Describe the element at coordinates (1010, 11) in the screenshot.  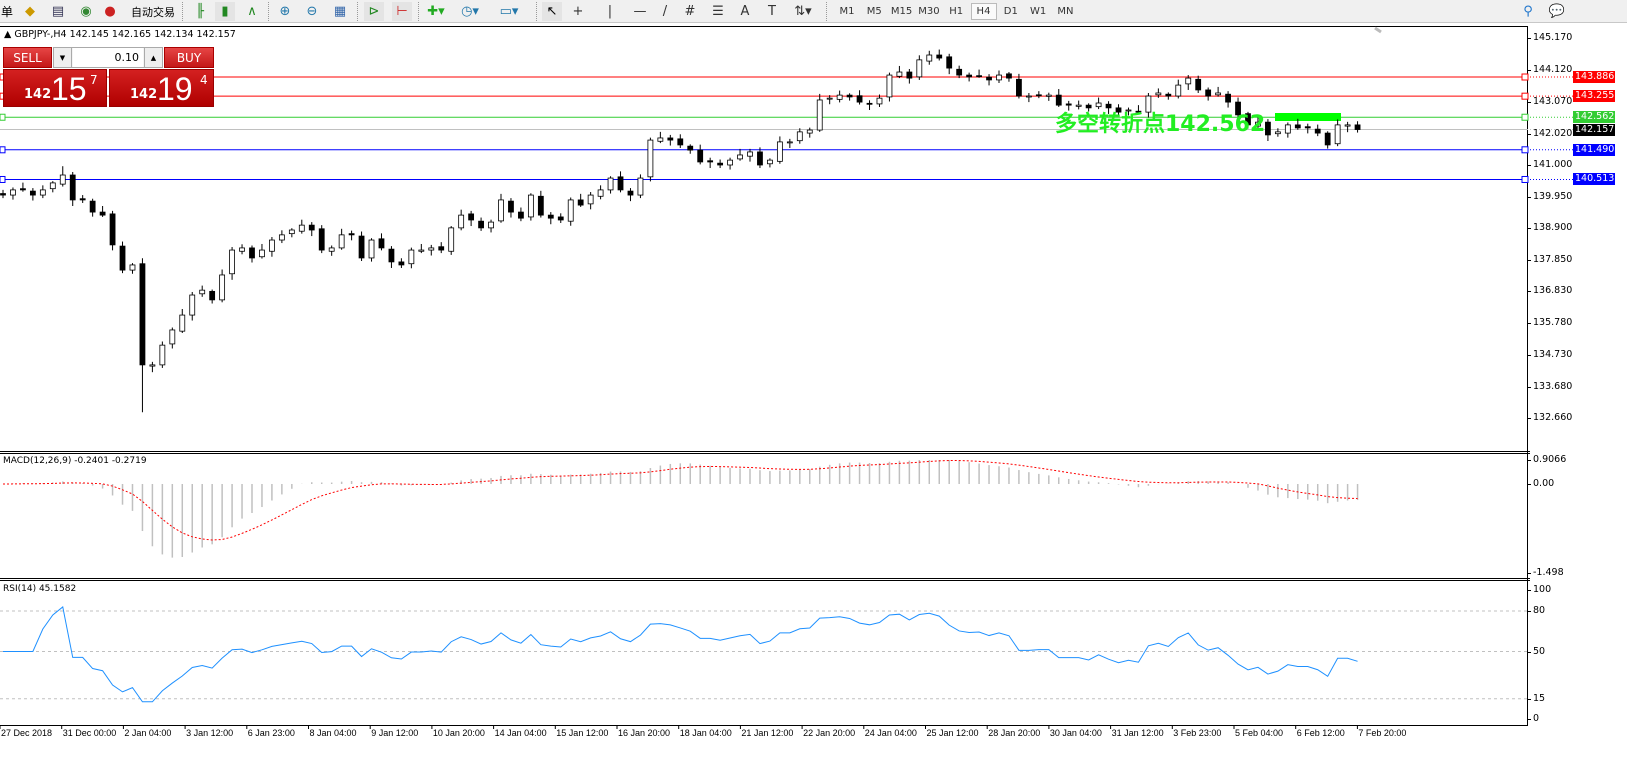
I see `timeframe-d1: D1` at that location.